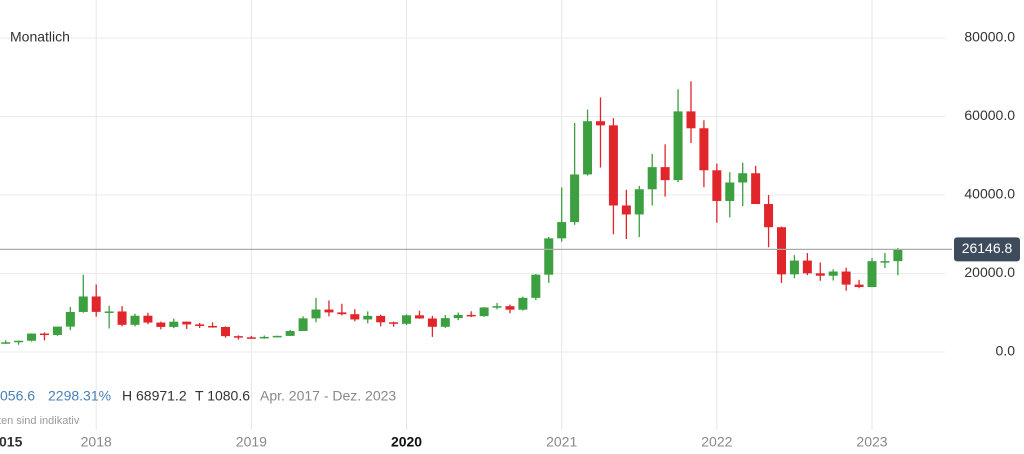  What do you see at coordinates (40, 421) in the screenshot?
I see `note: ten sind indikativ` at bounding box center [40, 421].